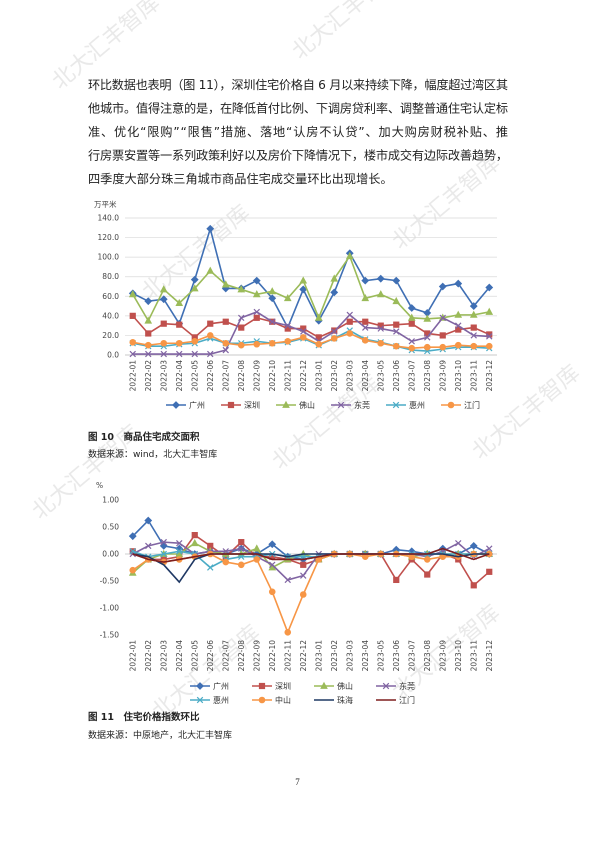 The height and width of the screenshot is (842, 595). What do you see at coordinates (489, 656) in the screenshot?
I see `x-tick-label: 2023-12` at bounding box center [489, 656].